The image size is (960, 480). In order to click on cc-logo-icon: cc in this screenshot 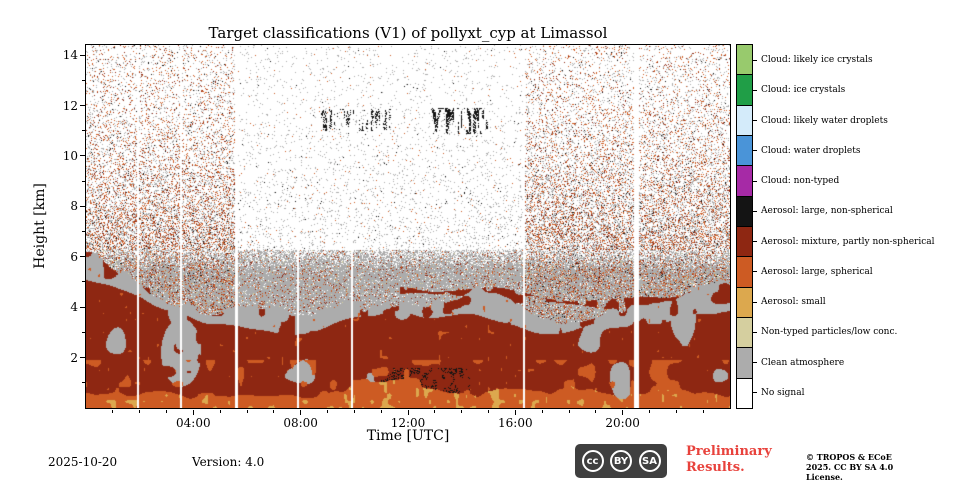, I will do `click(592, 461)`.